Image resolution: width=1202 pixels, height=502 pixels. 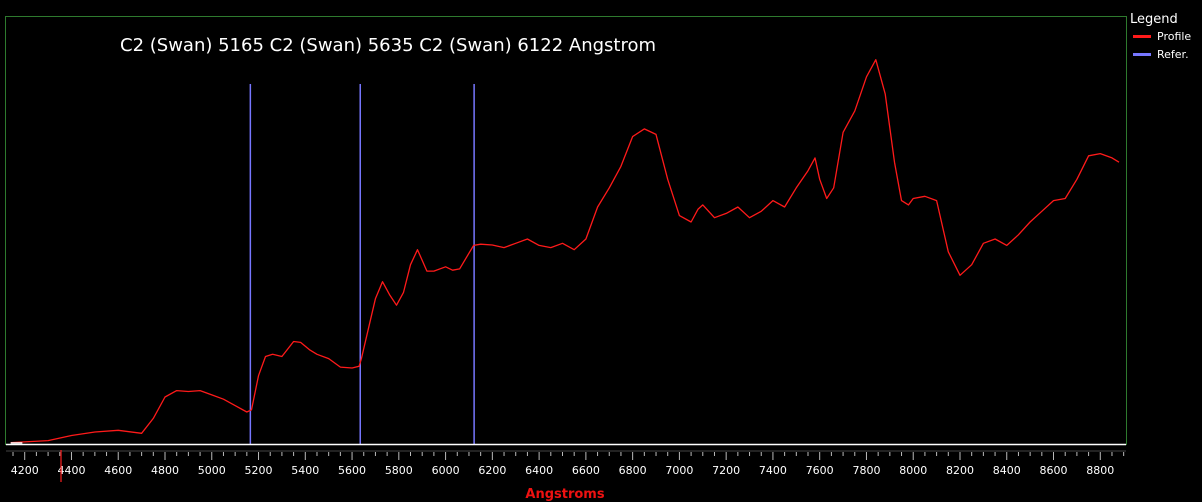 I want to click on tick-label: 5000, so click(x=212, y=470).